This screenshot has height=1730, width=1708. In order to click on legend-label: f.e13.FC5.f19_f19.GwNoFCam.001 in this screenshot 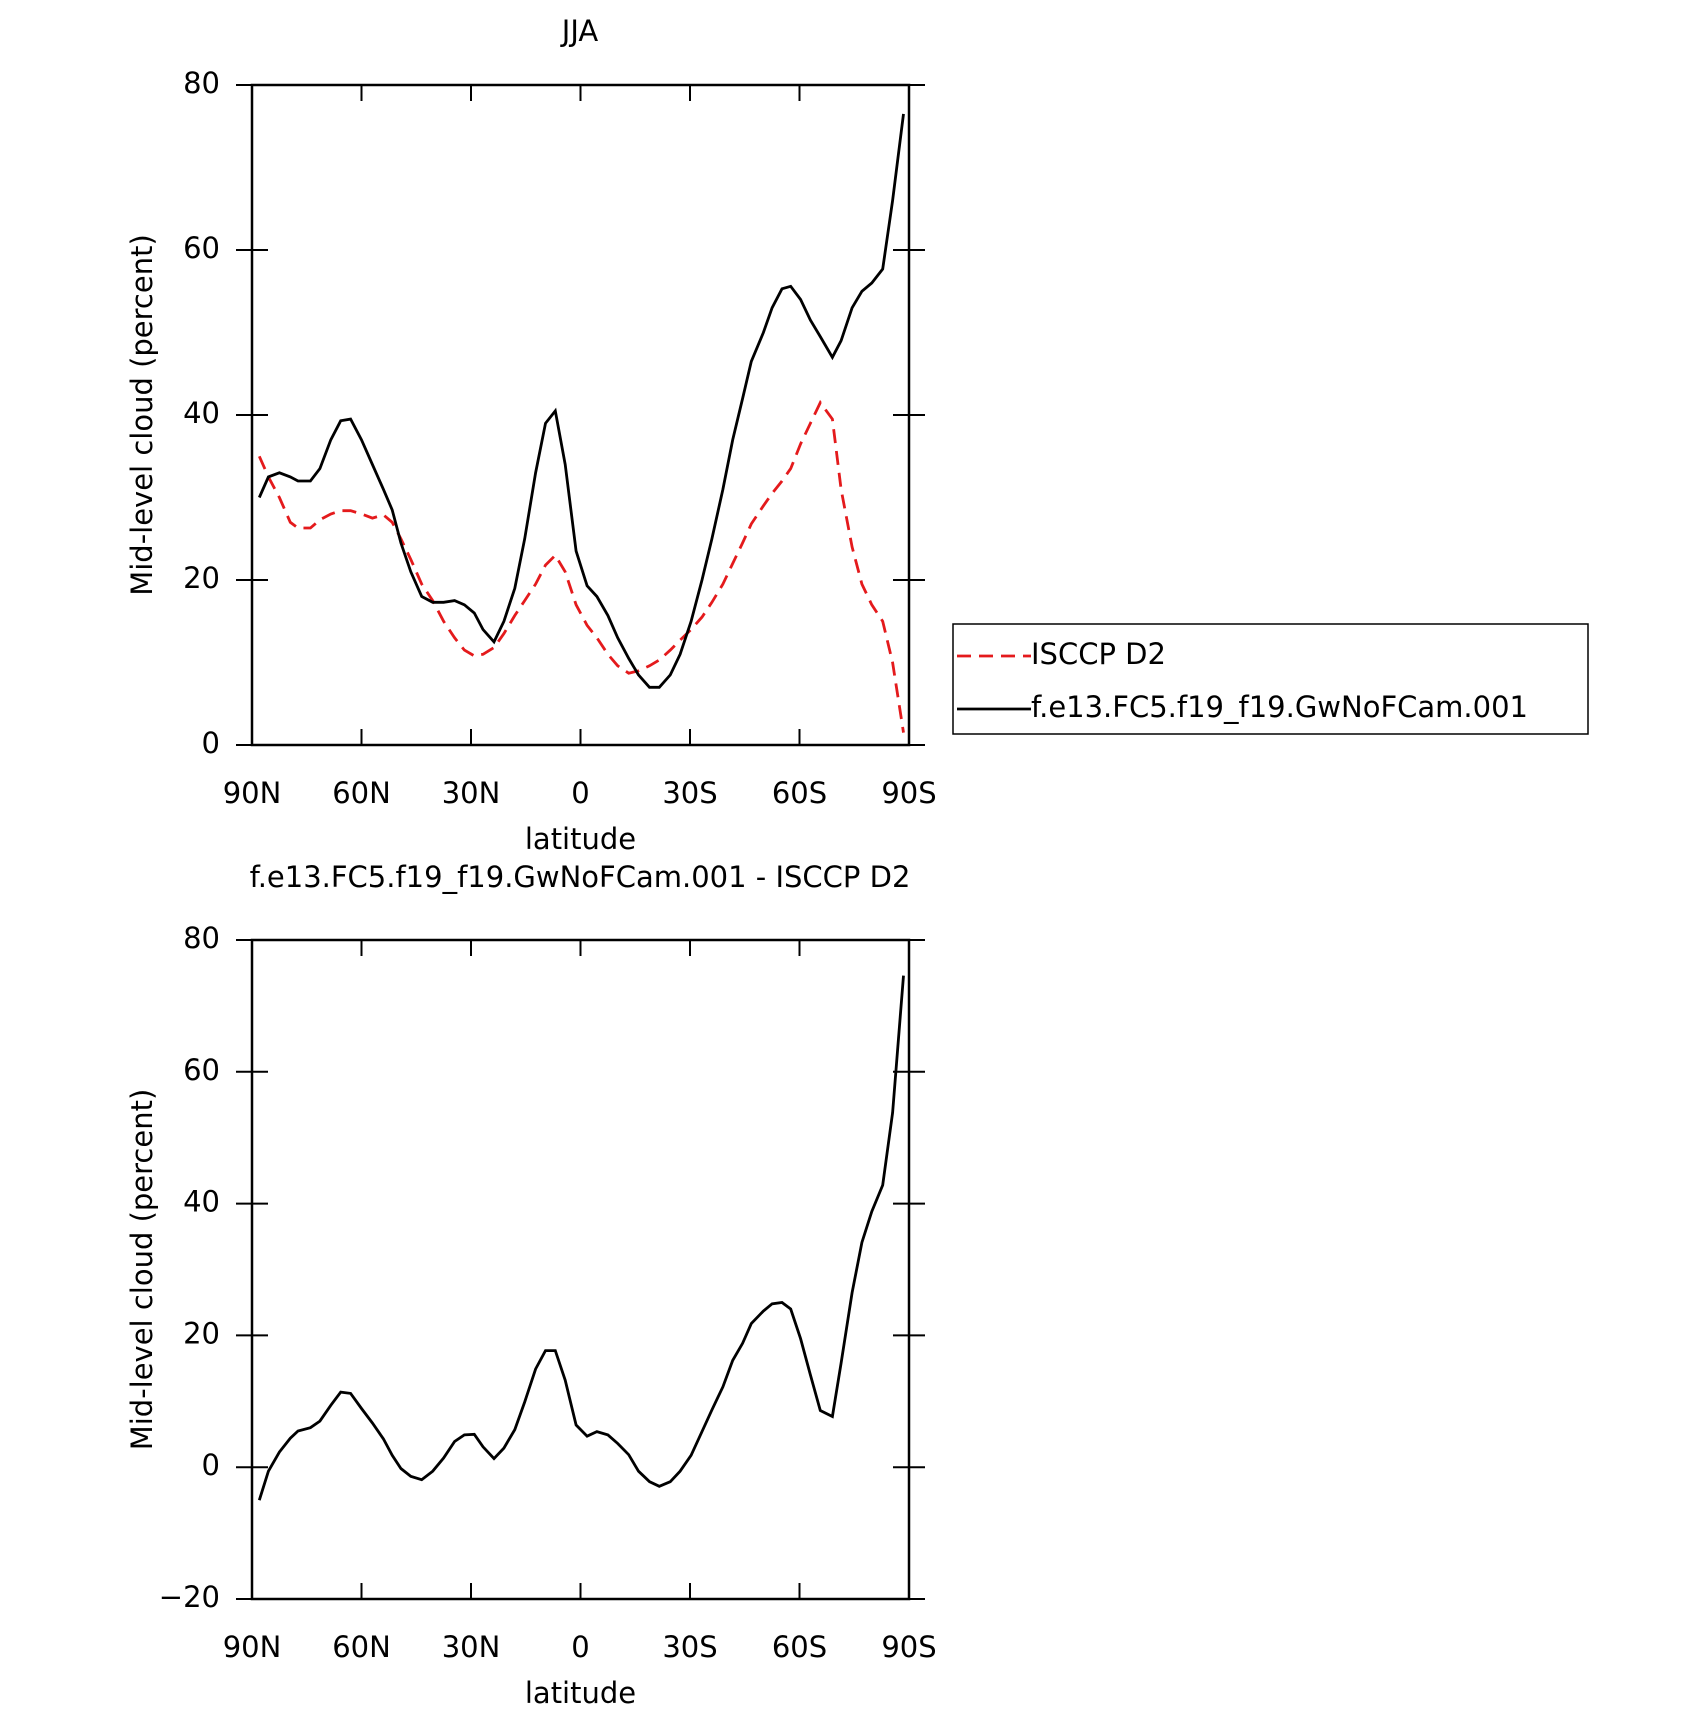, I will do `click(1279, 707)`.